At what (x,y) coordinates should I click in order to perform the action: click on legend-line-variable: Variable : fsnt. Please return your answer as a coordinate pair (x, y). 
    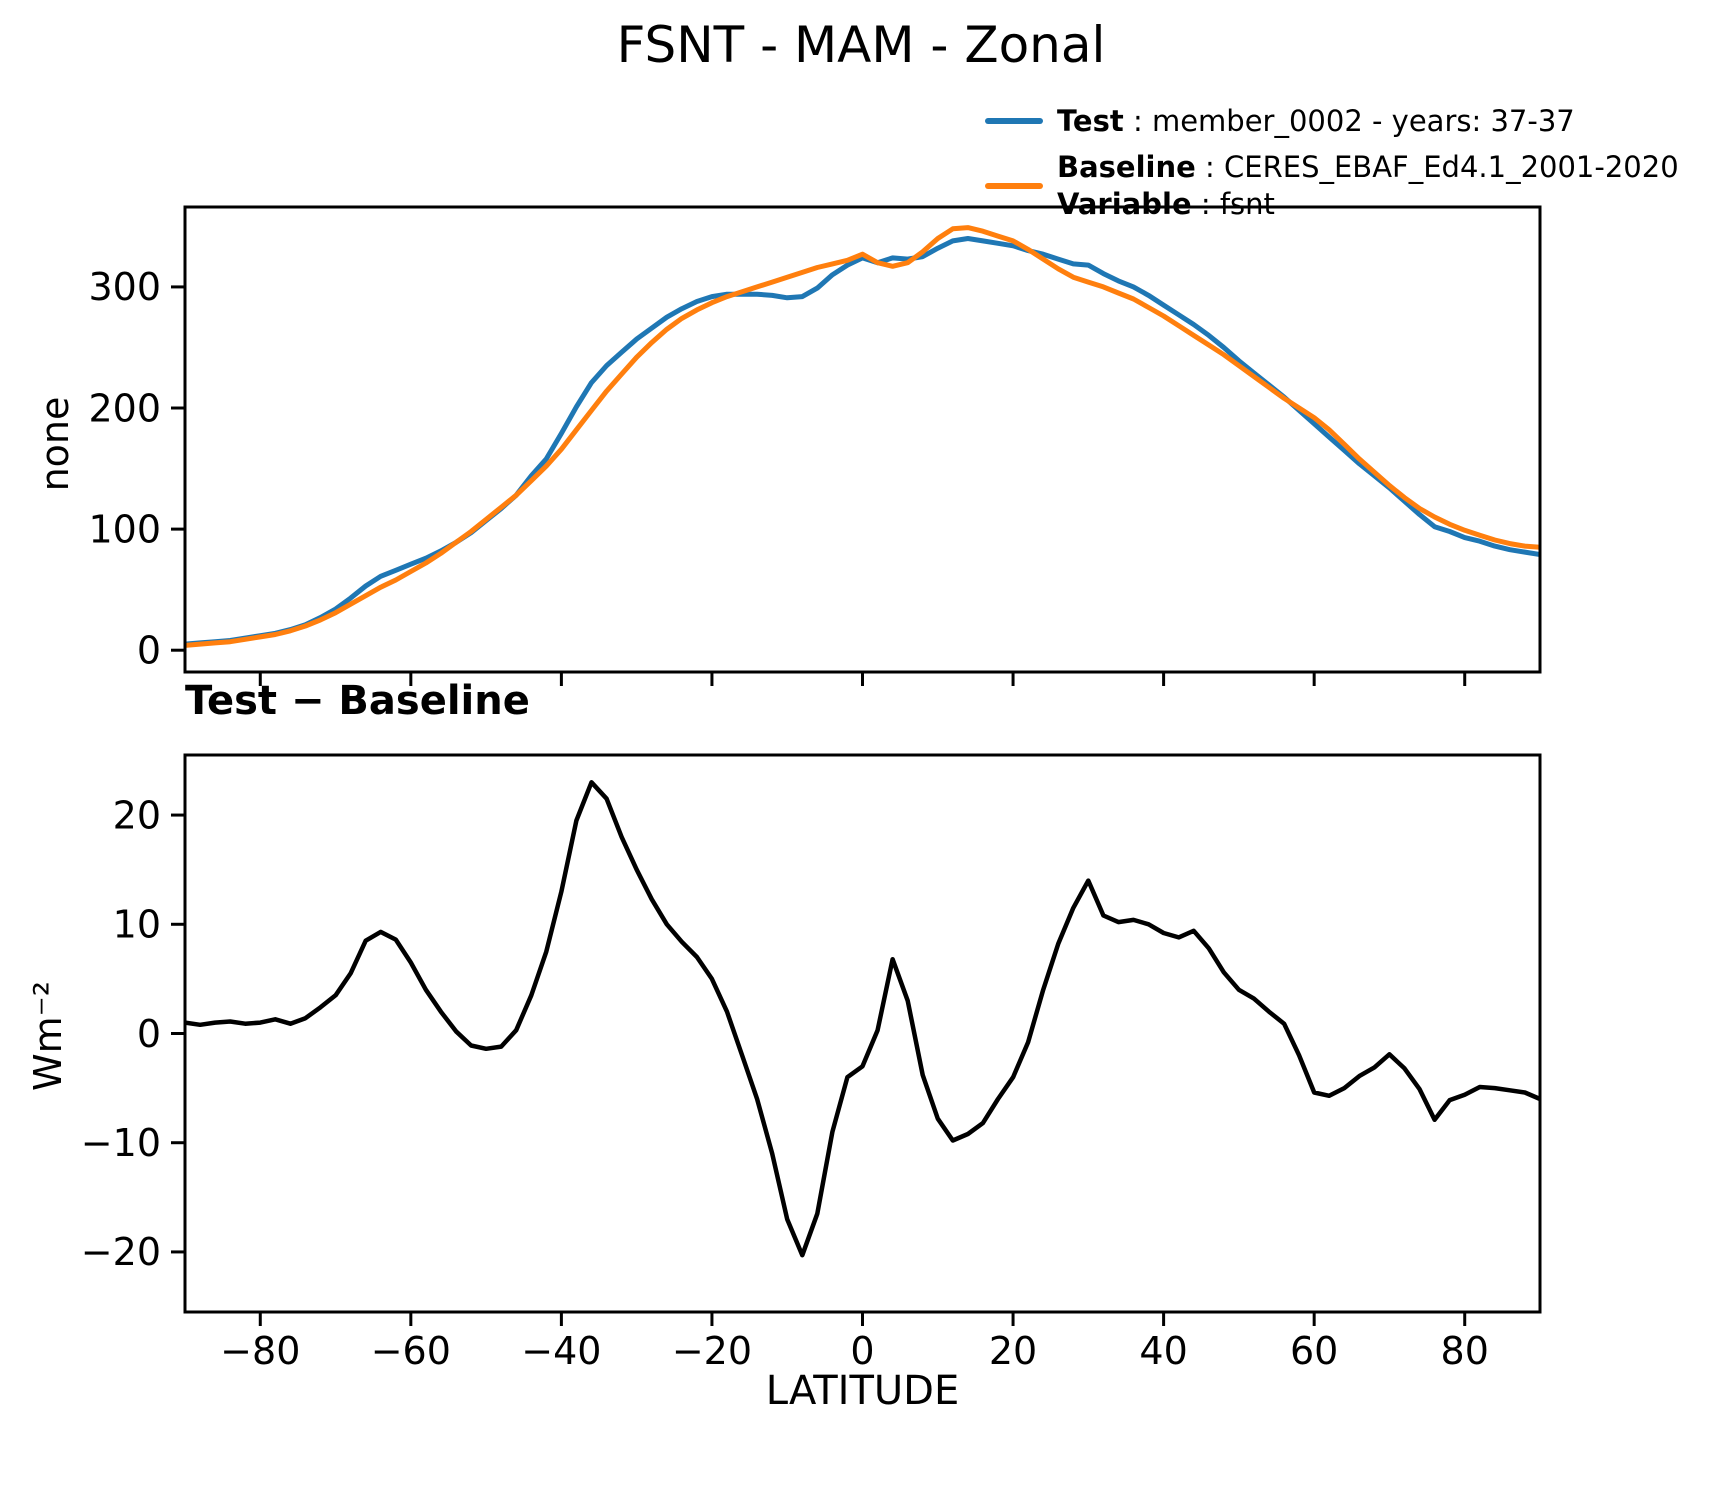
    Looking at the image, I should click on (1368, 204).